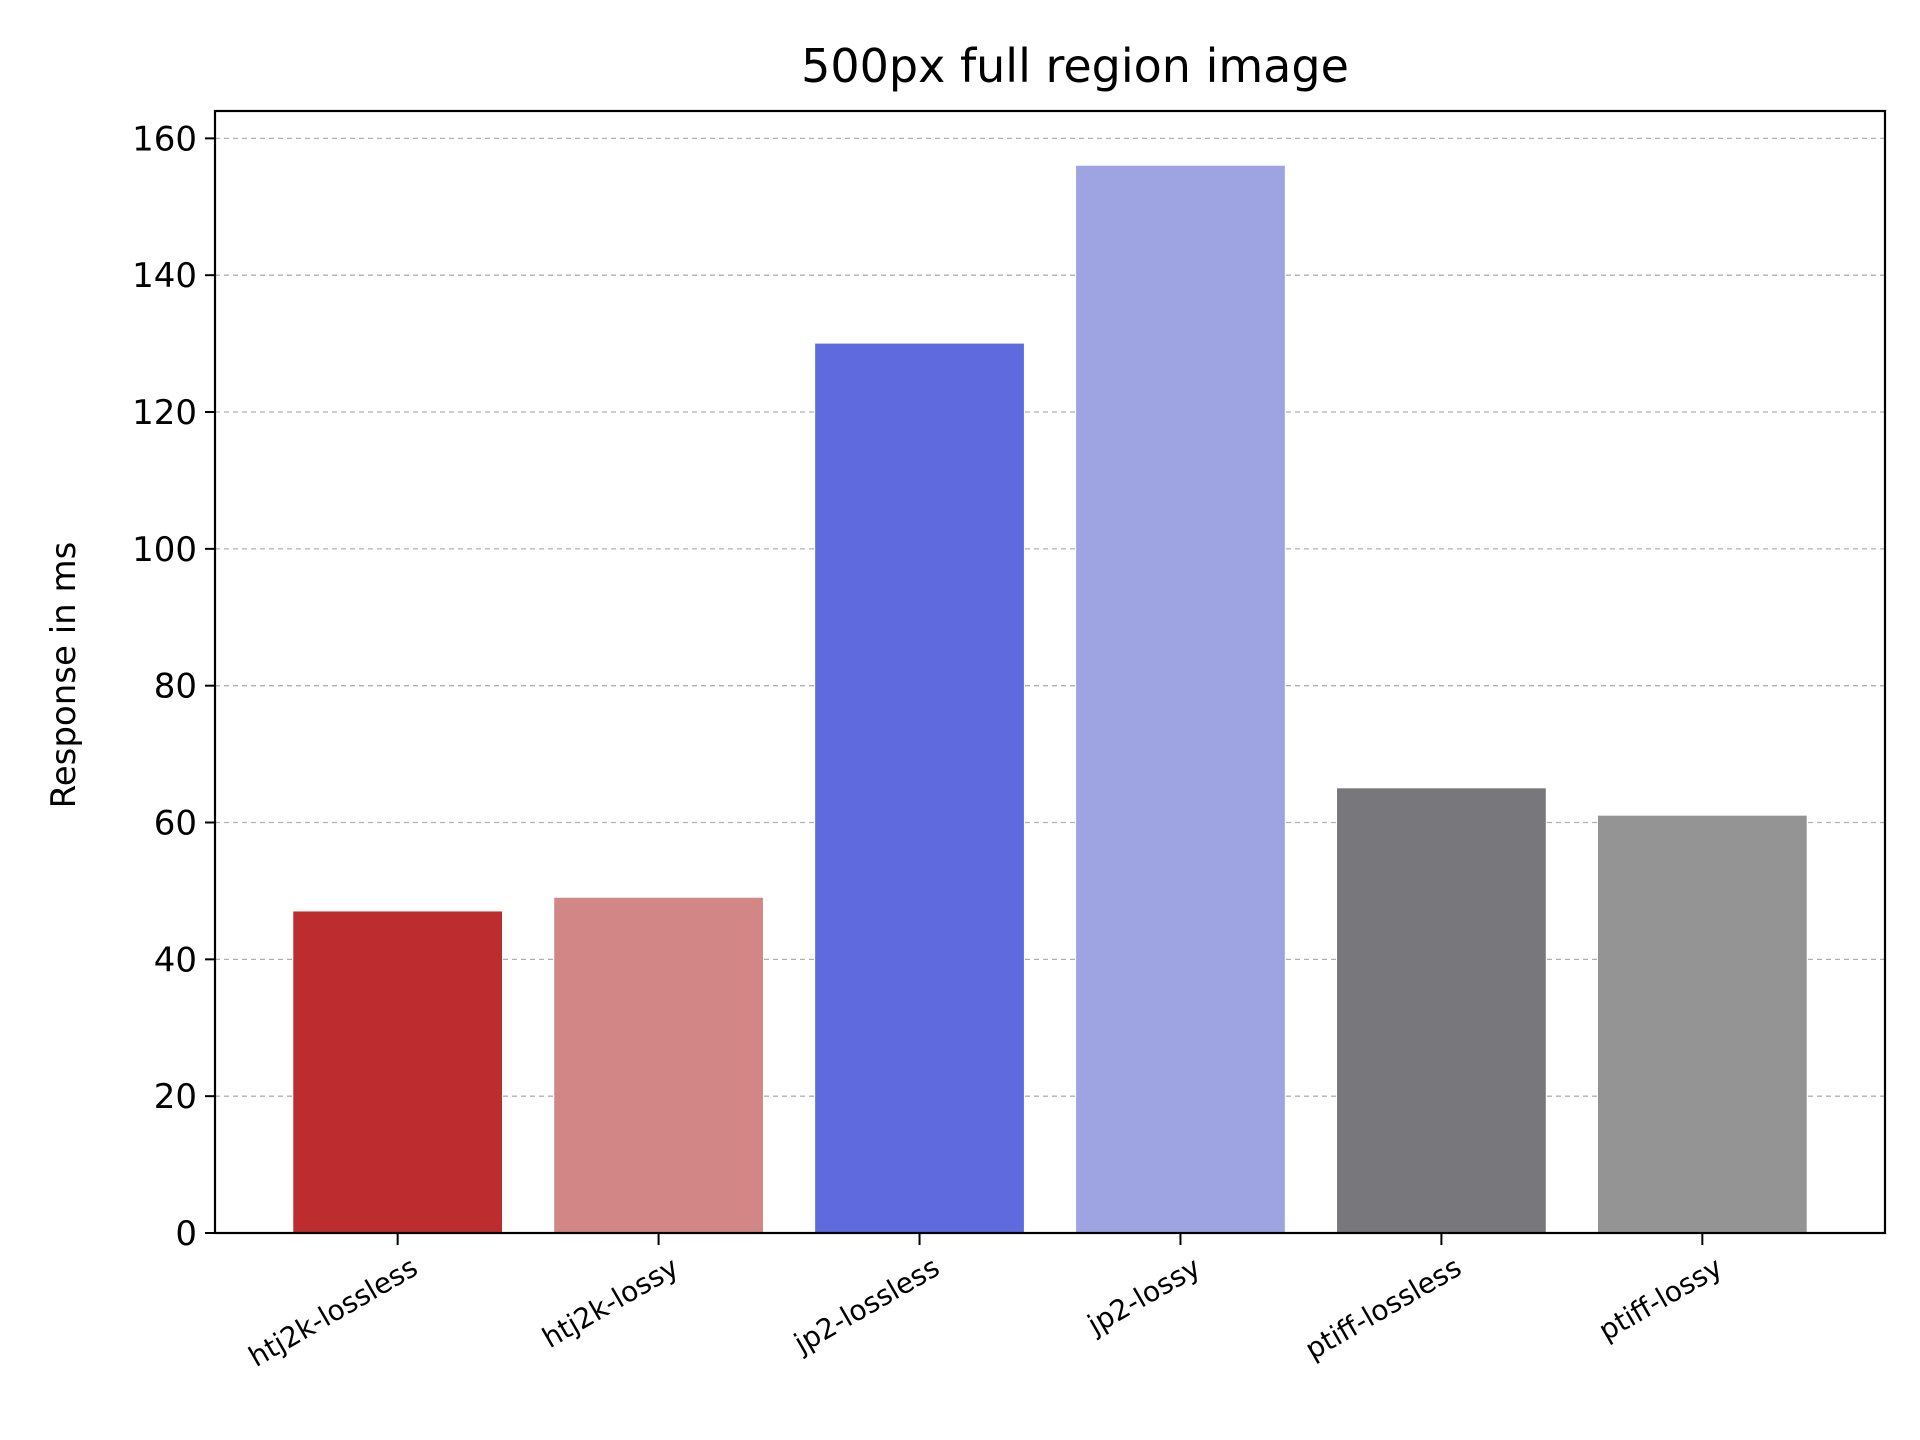  Describe the element at coordinates (175, 1097) in the screenshot. I see `y-tick-label: 20` at that location.